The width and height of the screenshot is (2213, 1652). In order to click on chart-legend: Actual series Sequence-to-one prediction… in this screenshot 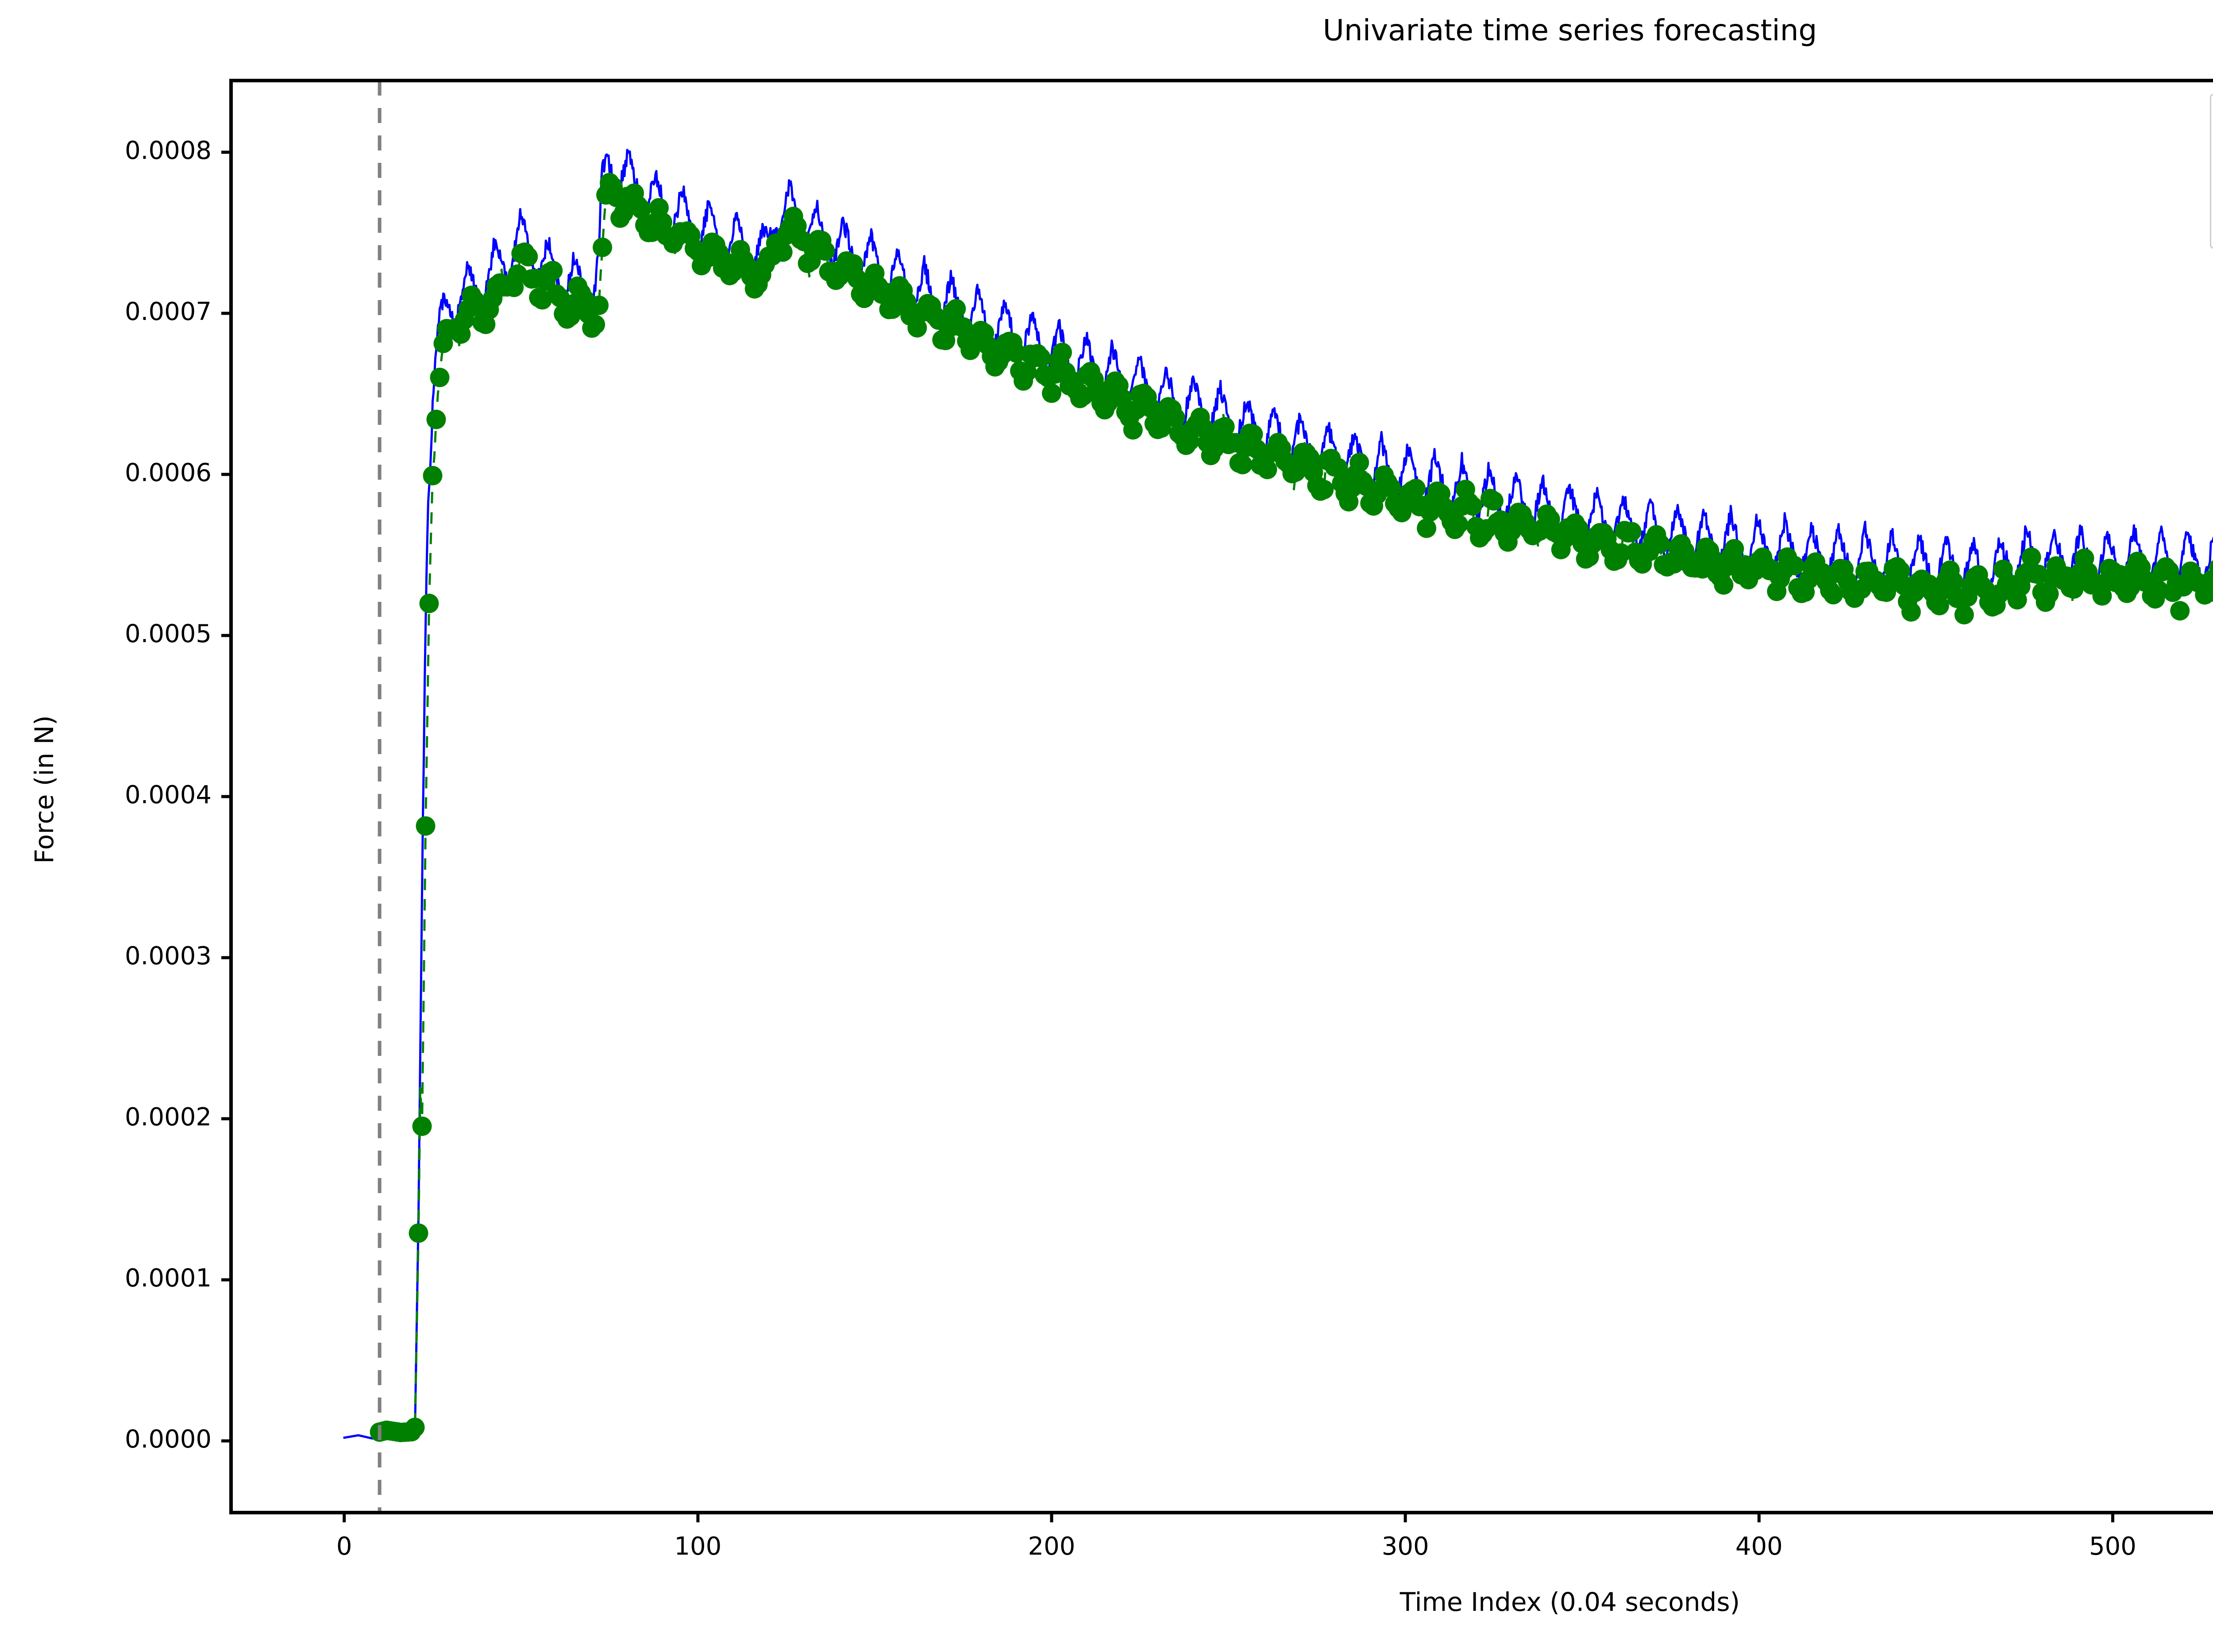, I will do `click(2211, 171)`.